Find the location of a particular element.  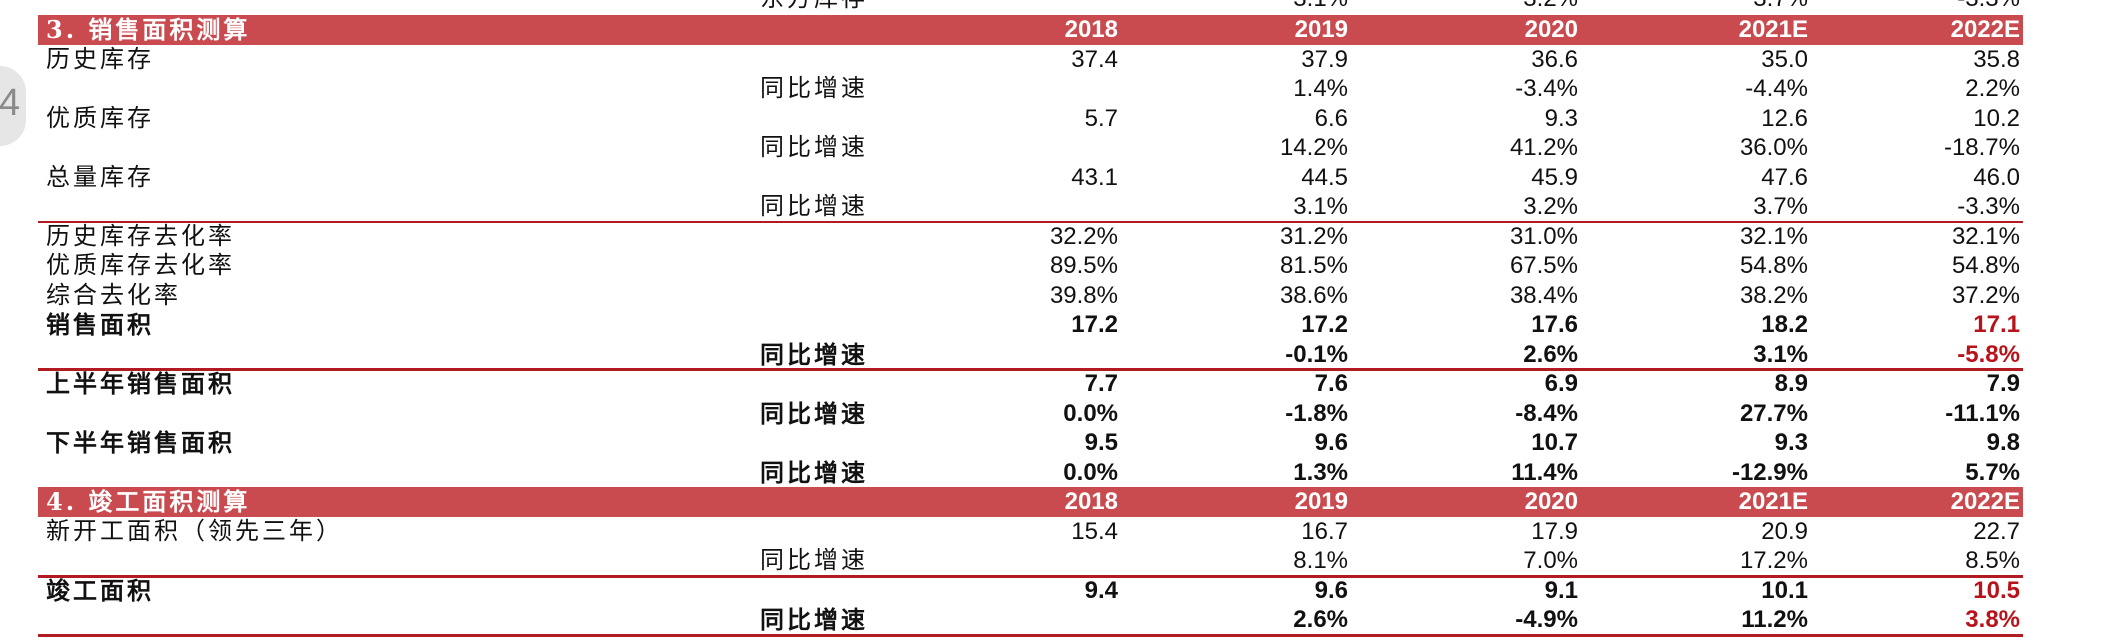

row-label: 历史库存 is located at coordinates (100, 58).